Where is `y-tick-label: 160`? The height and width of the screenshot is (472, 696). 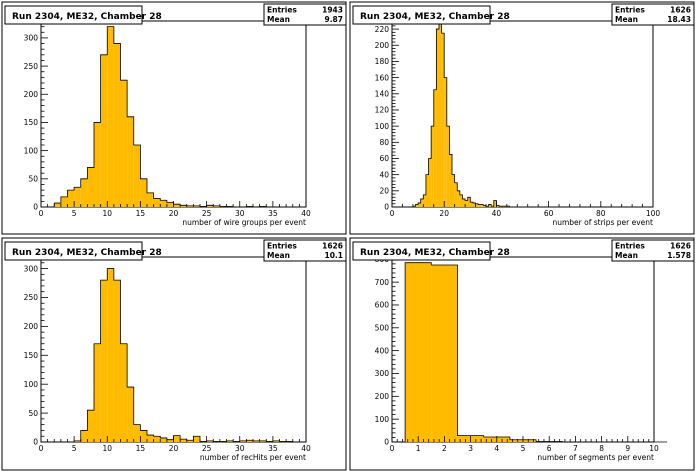
y-tick-label: 160 is located at coordinates (382, 77).